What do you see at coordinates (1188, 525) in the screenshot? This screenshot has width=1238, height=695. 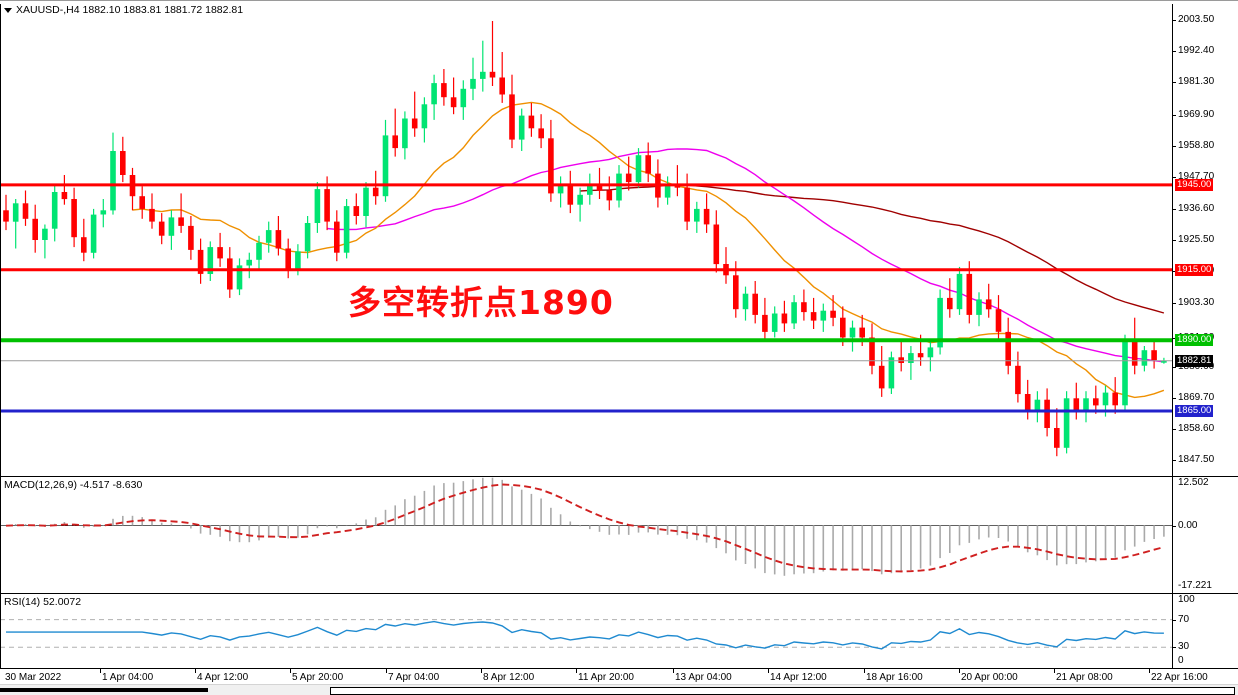 I see `axis-tick-label: 0.00` at bounding box center [1188, 525].